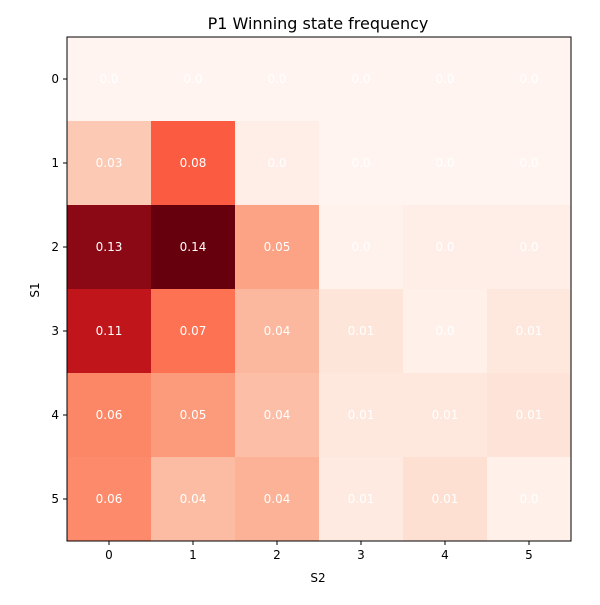 Image resolution: width=600 pixels, height=605 pixels. I want to click on x-tick-label: 4, so click(445, 555).